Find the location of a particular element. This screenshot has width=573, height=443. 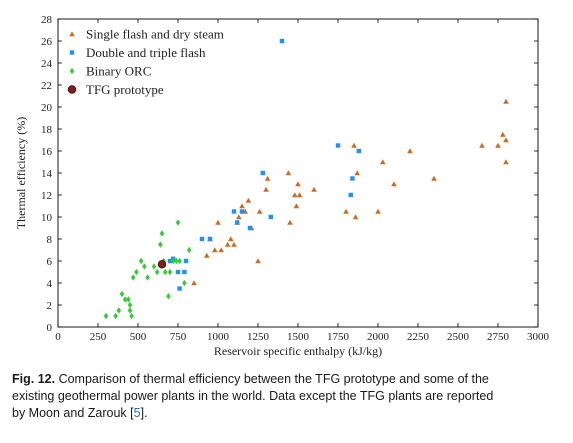

legend-label: Single flash and dry steam is located at coordinates (155, 34).